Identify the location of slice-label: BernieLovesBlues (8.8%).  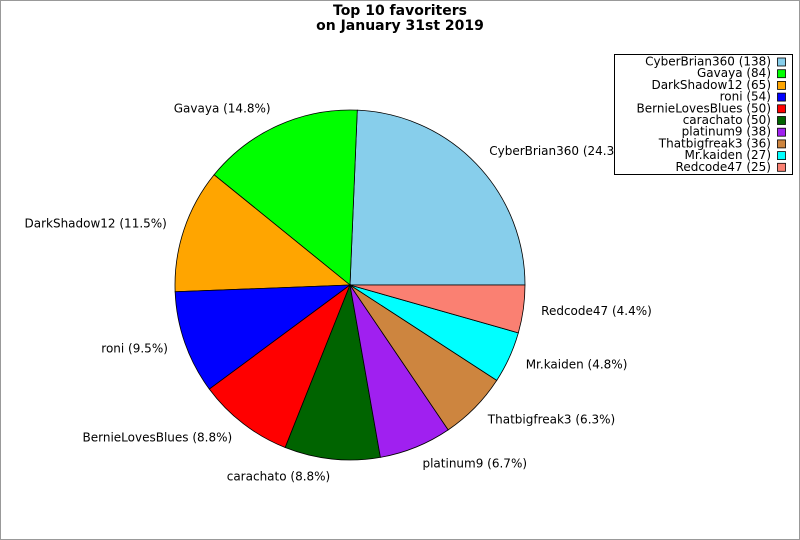
(158, 437).